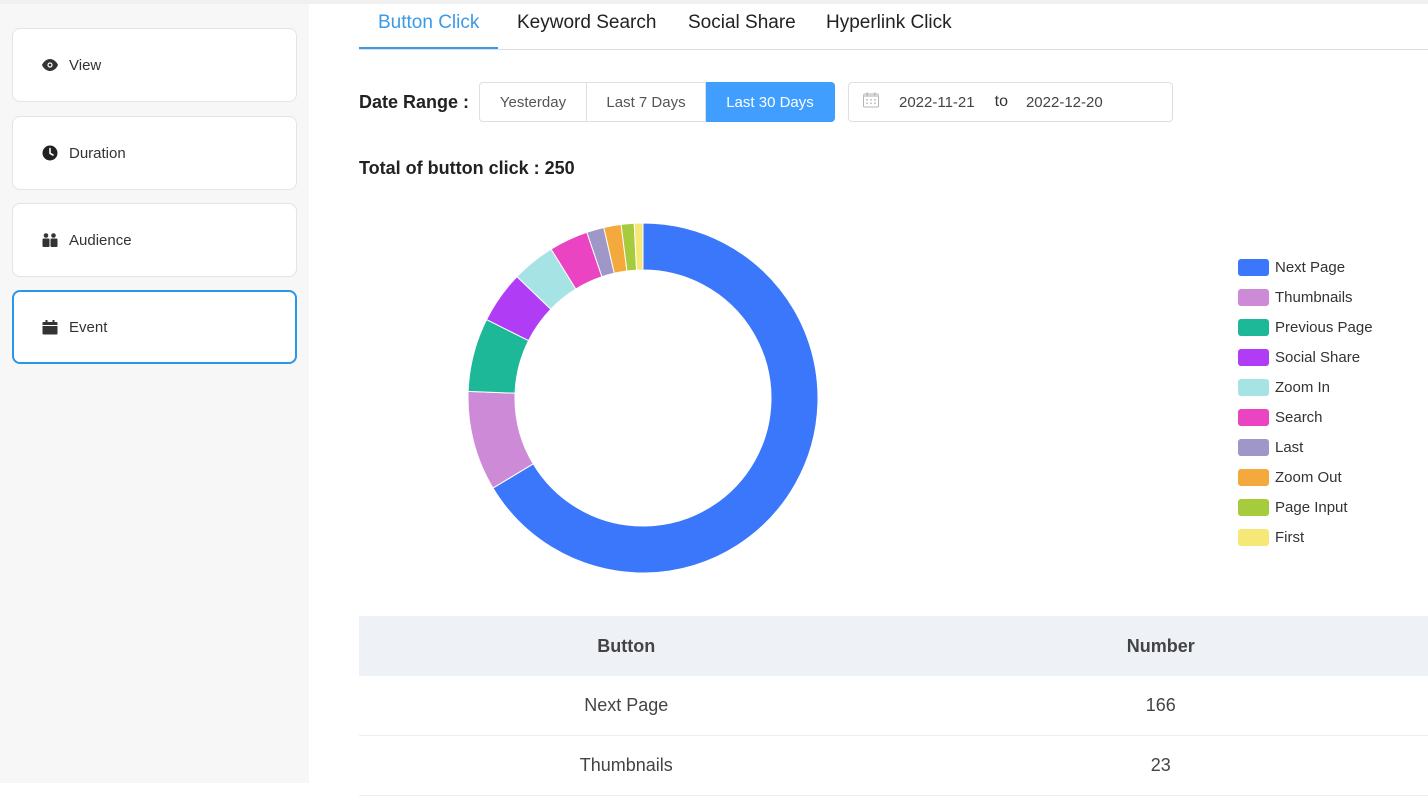  Describe the element at coordinates (1310, 267) in the screenshot. I see `legend-label: Next Page` at that location.